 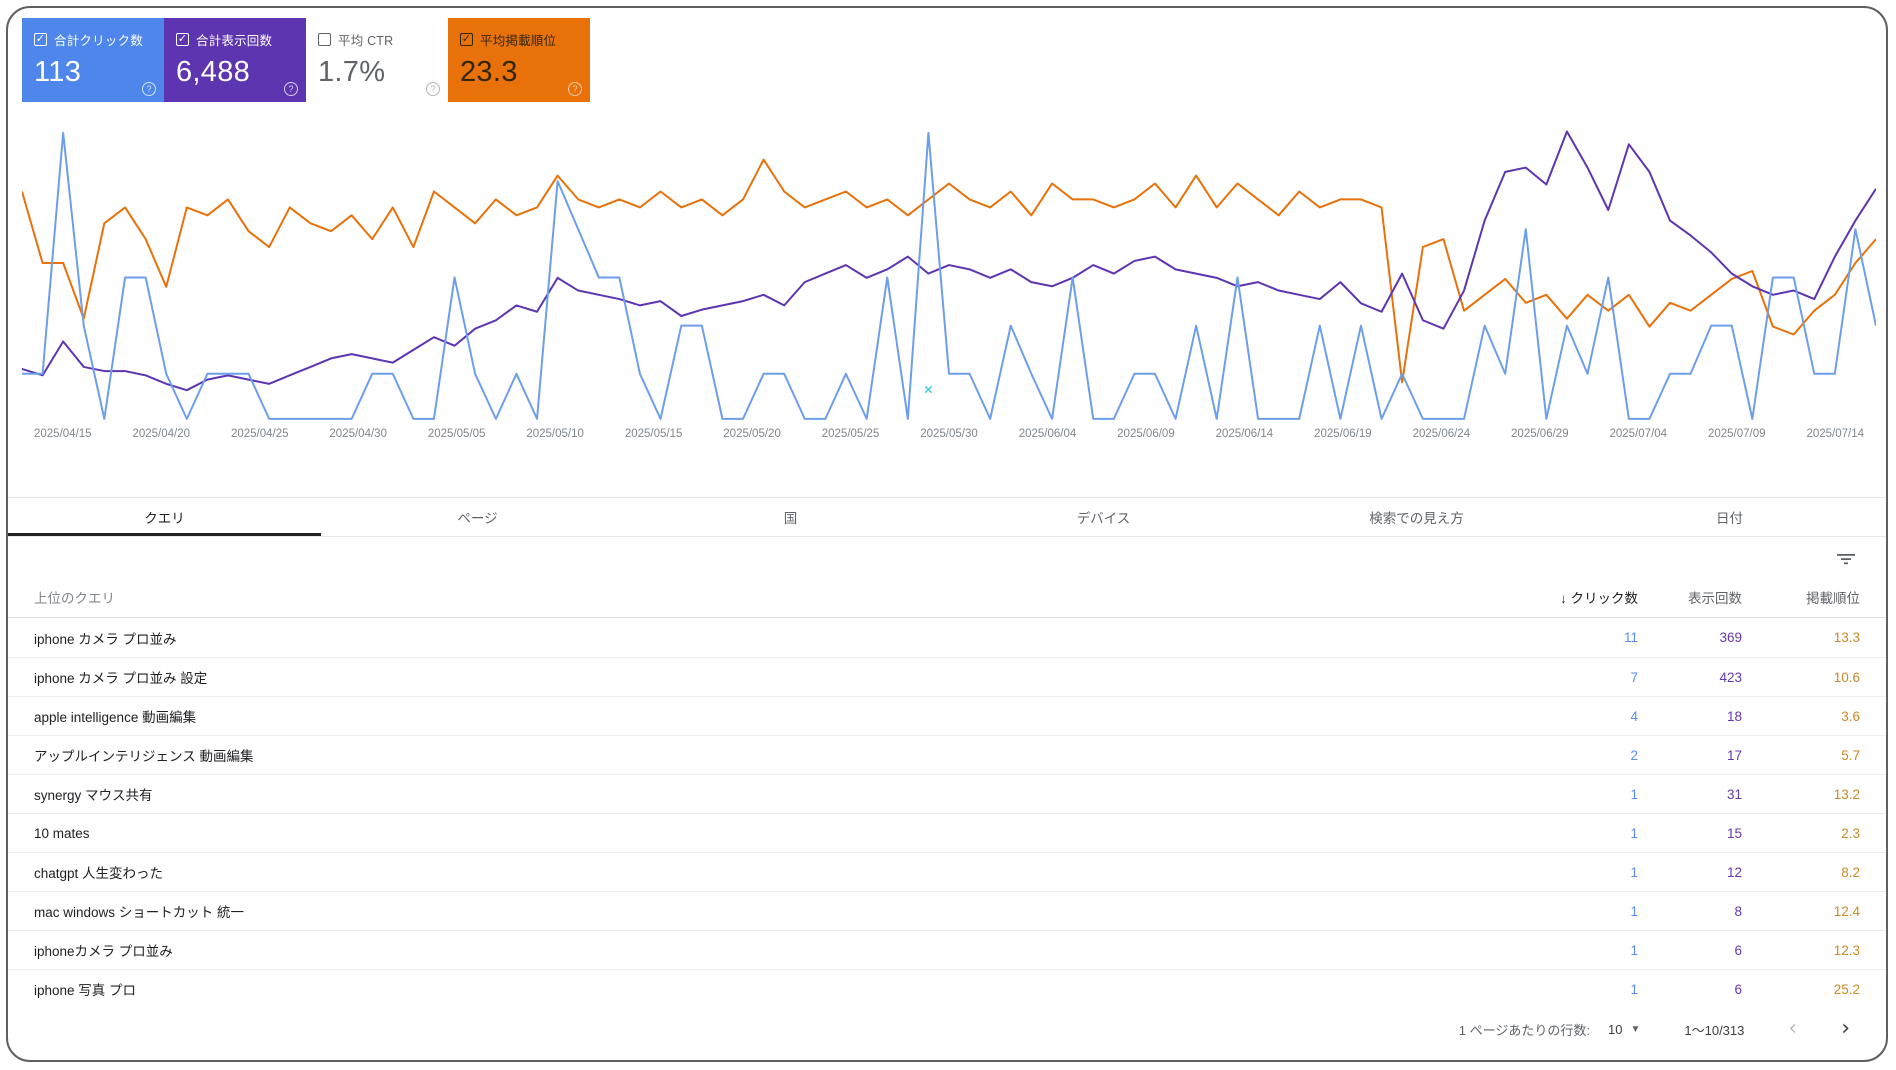 I want to click on tab-検索での見え方: 検索での見え方, so click(x=1416, y=518).